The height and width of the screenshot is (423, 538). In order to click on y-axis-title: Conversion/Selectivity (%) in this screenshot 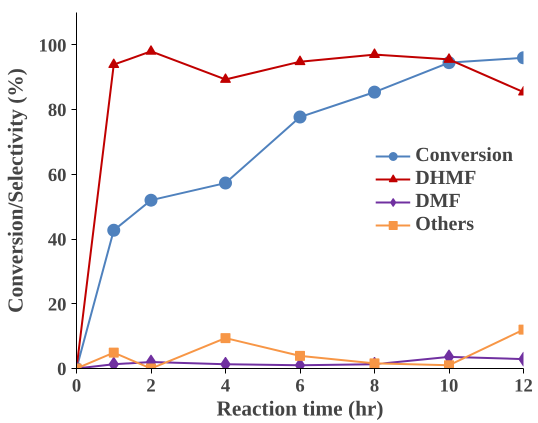, I will do `click(16, 190)`.